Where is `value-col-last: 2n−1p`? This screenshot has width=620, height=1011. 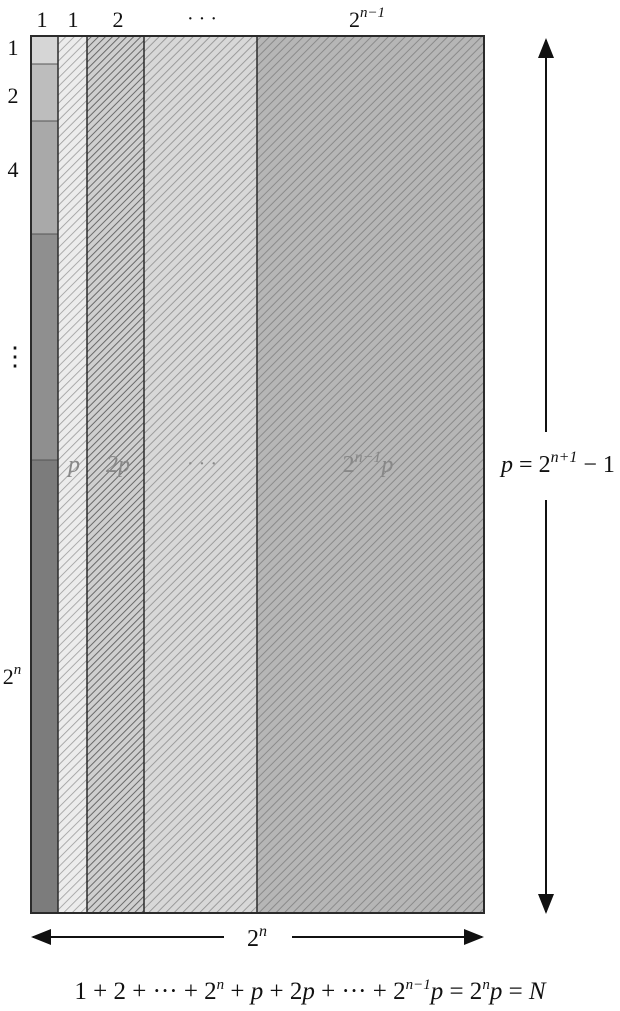
value-col-last: 2n−1p is located at coordinates (368, 463).